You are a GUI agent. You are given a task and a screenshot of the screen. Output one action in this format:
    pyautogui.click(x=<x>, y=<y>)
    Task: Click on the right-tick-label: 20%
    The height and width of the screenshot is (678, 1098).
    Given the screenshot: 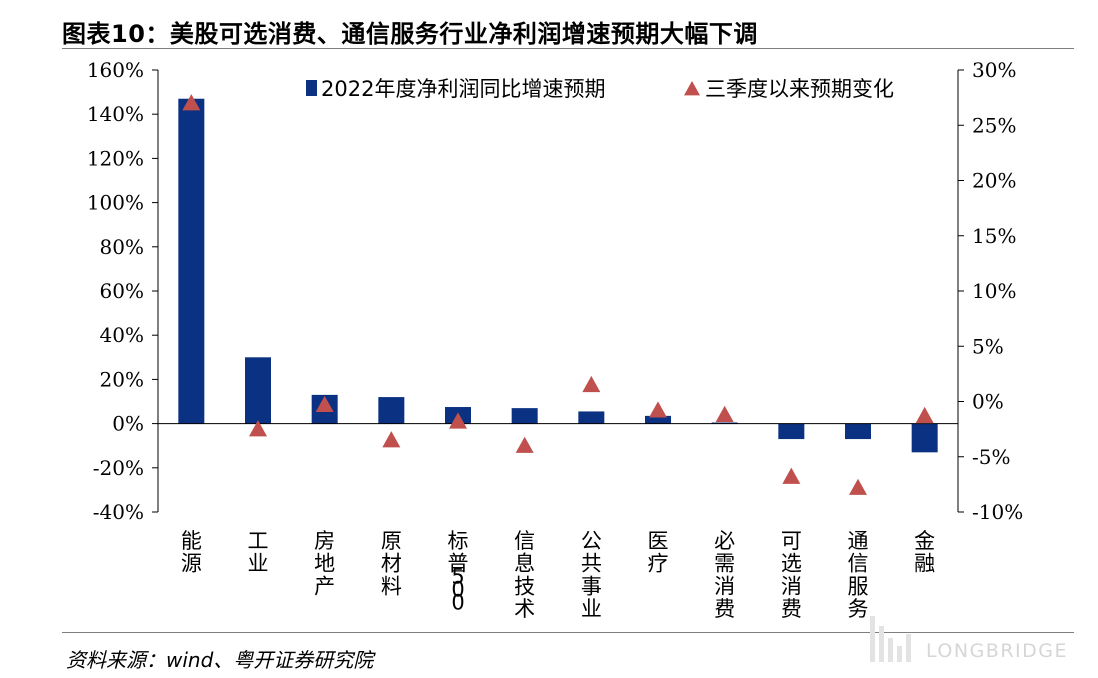 What is the action you would take?
    pyautogui.click(x=994, y=181)
    